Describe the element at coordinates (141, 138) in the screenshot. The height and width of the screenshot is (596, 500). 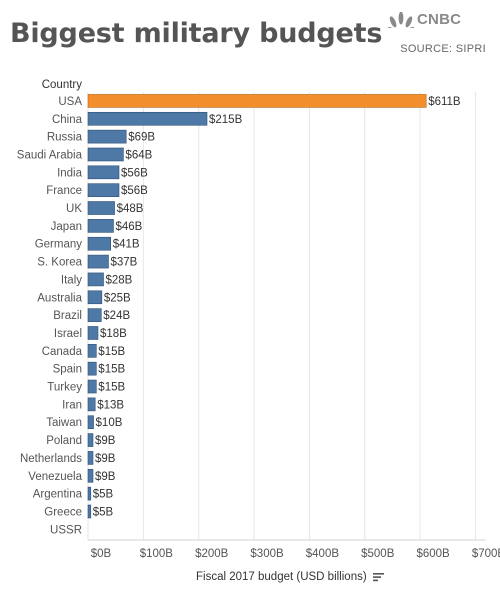
I see `value-label: $69B` at that location.